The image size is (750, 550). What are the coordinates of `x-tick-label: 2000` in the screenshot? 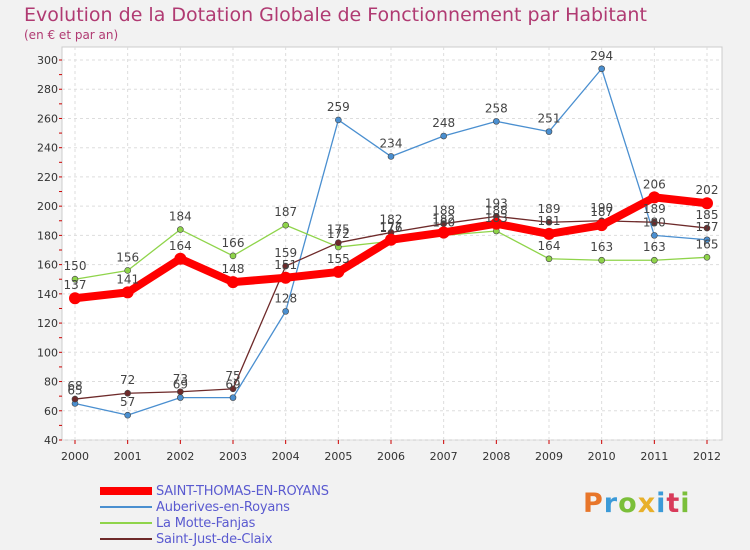 It's located at (75, 456).